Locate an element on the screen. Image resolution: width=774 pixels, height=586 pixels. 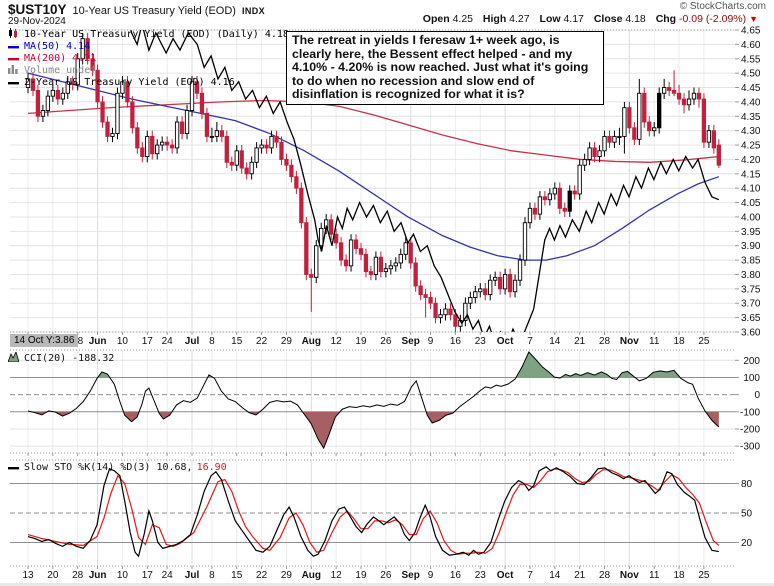
price-axis-label: 3.80 is located at coordinates (751, 275).